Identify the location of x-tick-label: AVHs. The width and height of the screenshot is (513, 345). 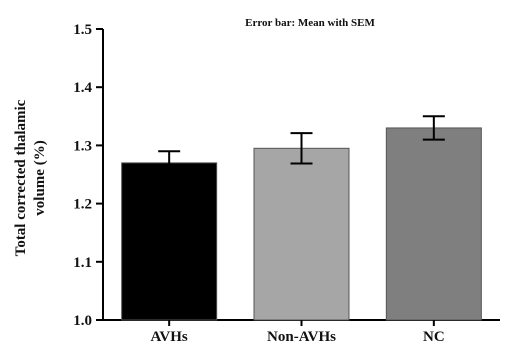
(169, 337).